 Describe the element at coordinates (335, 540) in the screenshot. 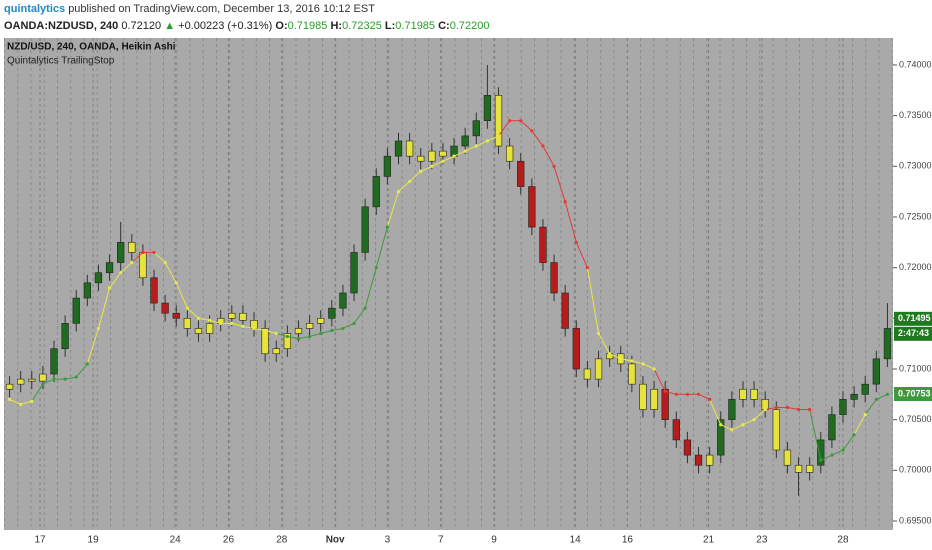

I see `x-tick-label: Nov` at that location.